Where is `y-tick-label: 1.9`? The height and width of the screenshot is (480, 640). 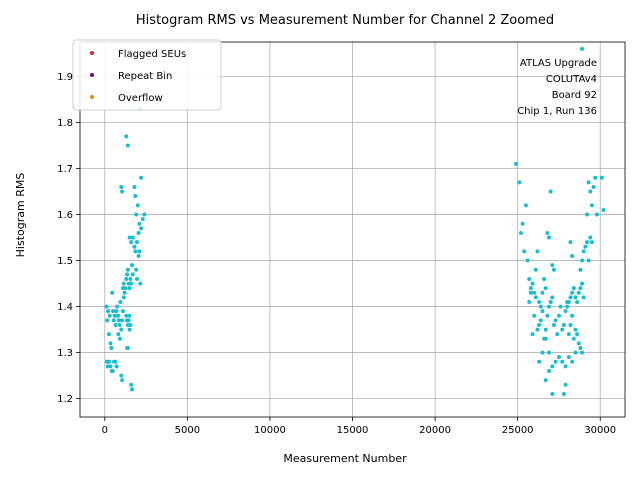
y-tick-label: 1.9 is located at coordinates (65, 77).